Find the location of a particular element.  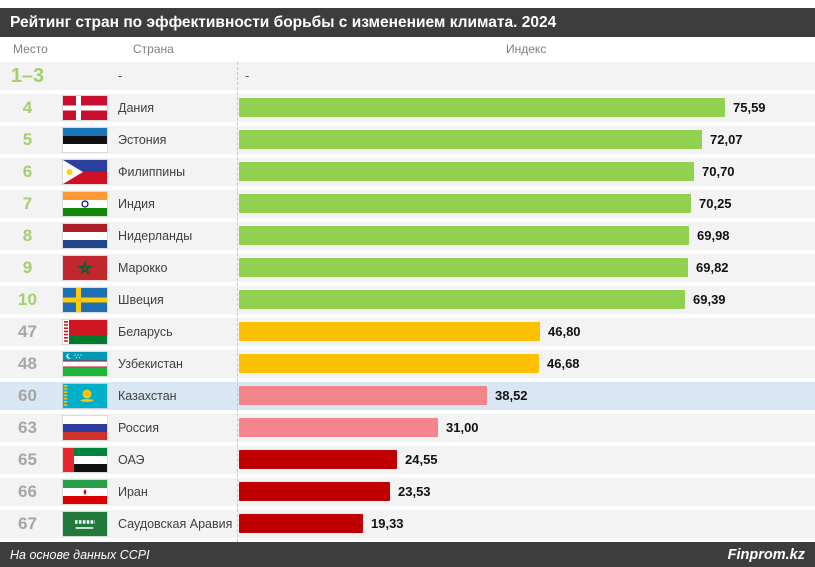

index-value: 19,33 is located at coordinates (387, 523).